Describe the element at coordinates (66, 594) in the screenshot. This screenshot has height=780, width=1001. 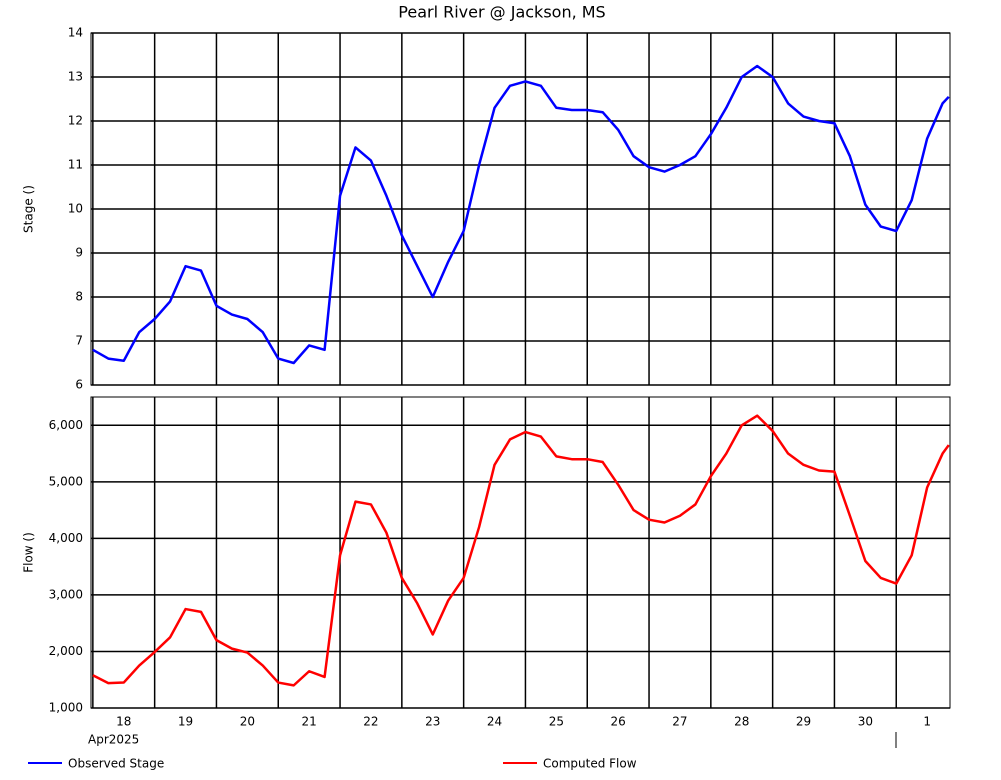
I see `y-tick-label: 3,000` at that location.